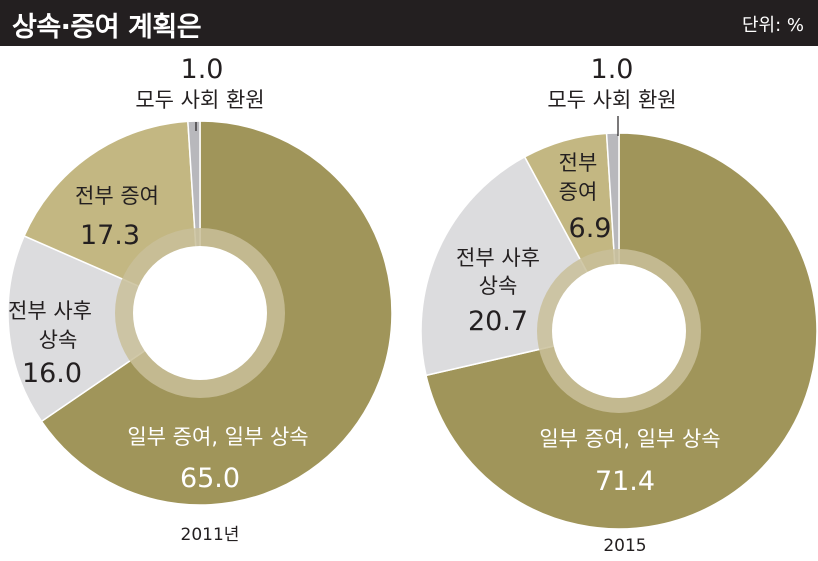 This screenshot has width=818, height=561. What do you see at coordinates (624, 546) in the screenshot?
I see `year-label: 2015` at bounding box center [624, 546].